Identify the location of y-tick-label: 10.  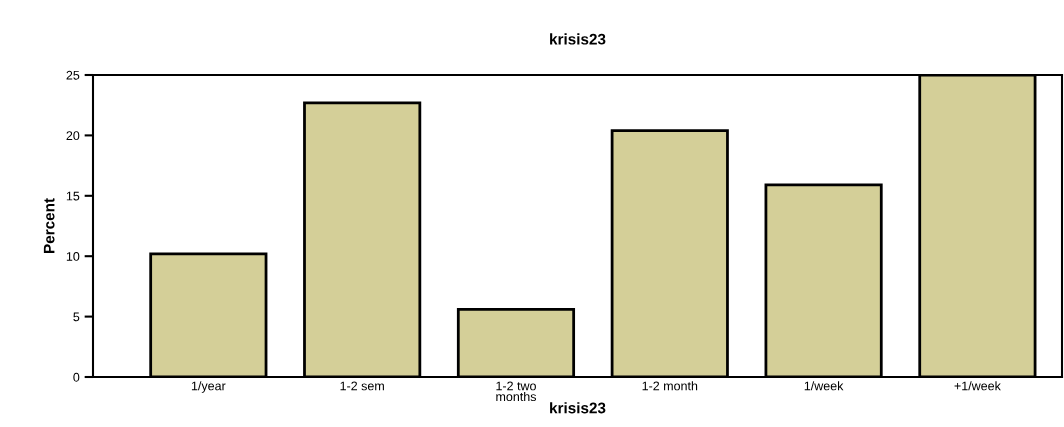
(73, 256).